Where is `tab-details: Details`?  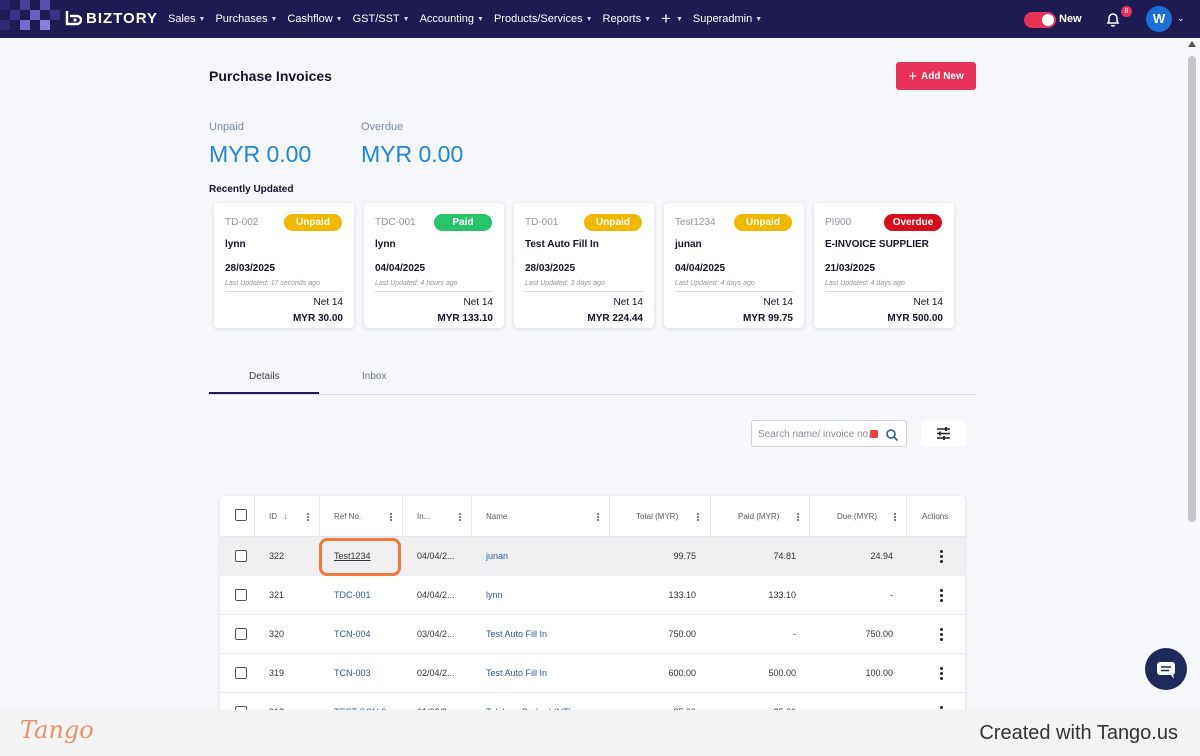
tab-details: Details is located at coordinates (264, 376).